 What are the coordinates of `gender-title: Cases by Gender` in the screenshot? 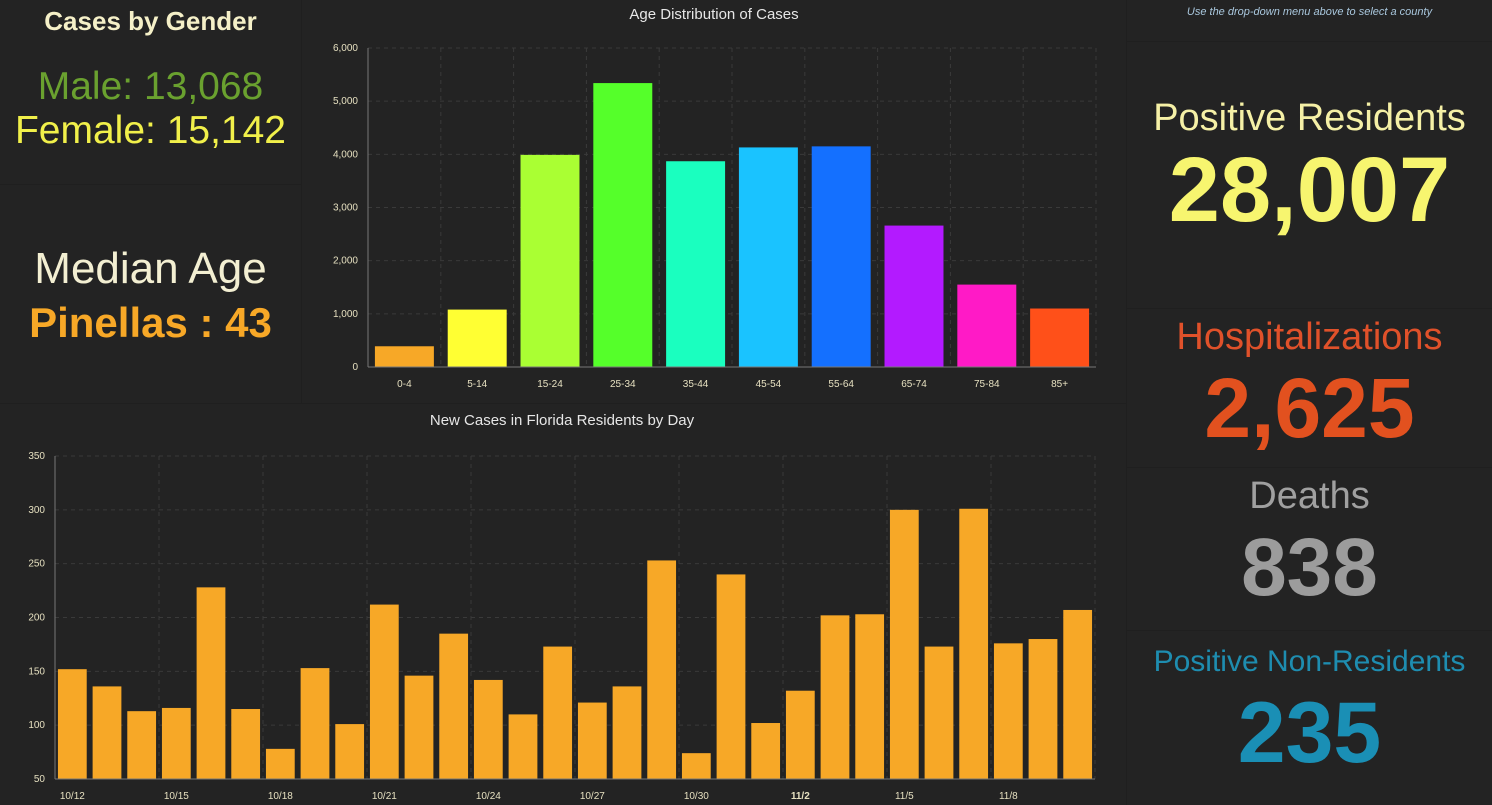 It's located at (150, 21).